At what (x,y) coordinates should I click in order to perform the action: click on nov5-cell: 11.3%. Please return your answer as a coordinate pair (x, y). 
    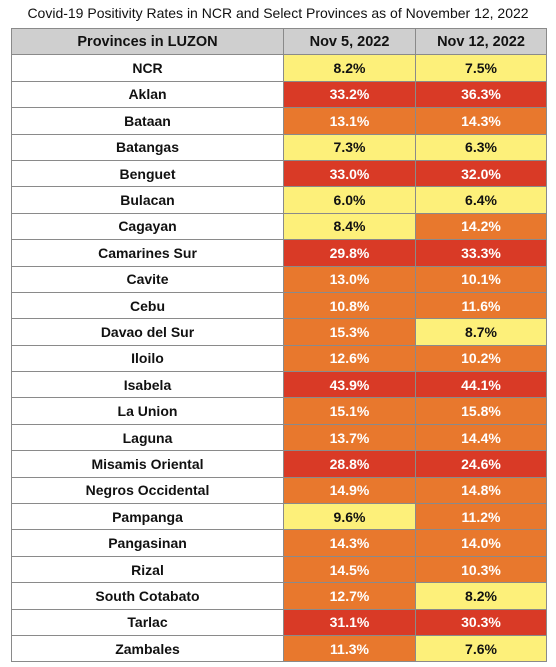
    Looking at the image, I should click on (349, 648).